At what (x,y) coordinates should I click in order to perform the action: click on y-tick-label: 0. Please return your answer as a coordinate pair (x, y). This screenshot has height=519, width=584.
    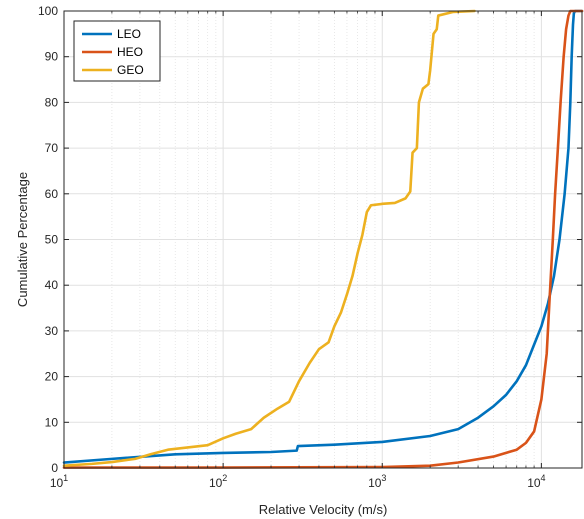
    Looking at the image, I should click on (54, 468).